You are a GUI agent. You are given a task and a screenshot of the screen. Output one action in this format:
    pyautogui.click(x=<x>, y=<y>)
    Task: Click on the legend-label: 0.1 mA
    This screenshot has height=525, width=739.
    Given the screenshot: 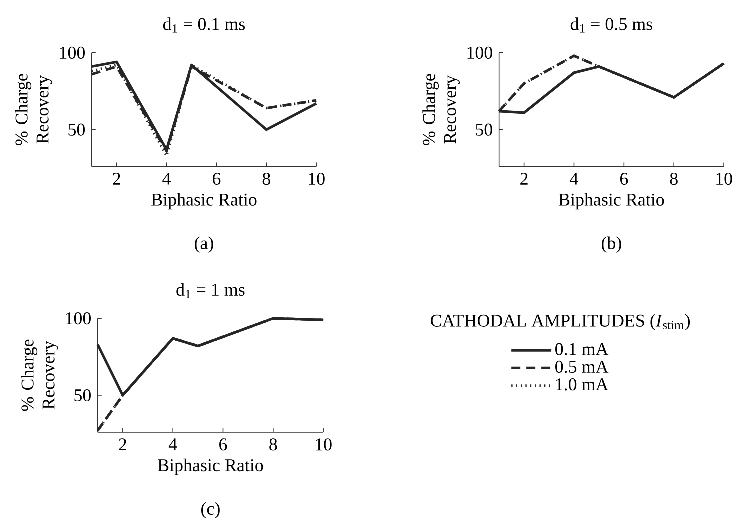 What is the action you would take?
    pyautogui.click(x=582, y=349)
    